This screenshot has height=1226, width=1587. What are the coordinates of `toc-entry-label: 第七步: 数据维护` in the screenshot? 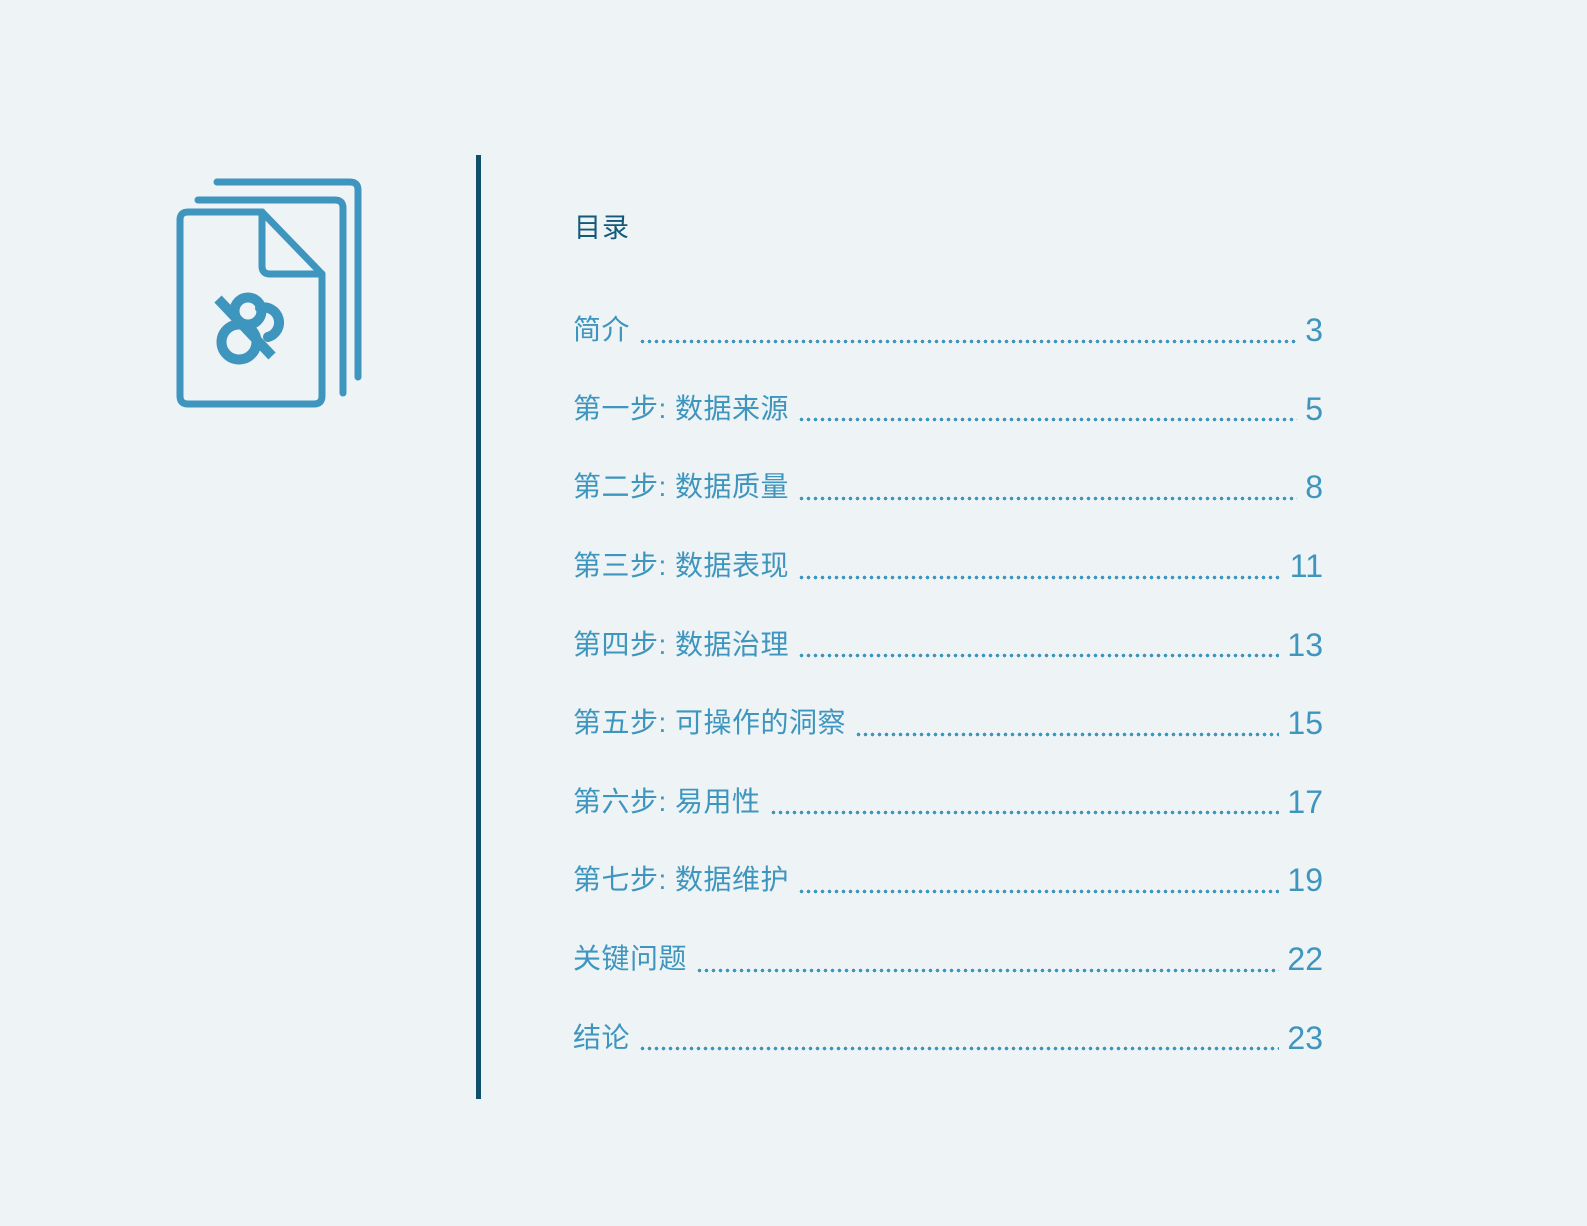 It's located at (681, 880).